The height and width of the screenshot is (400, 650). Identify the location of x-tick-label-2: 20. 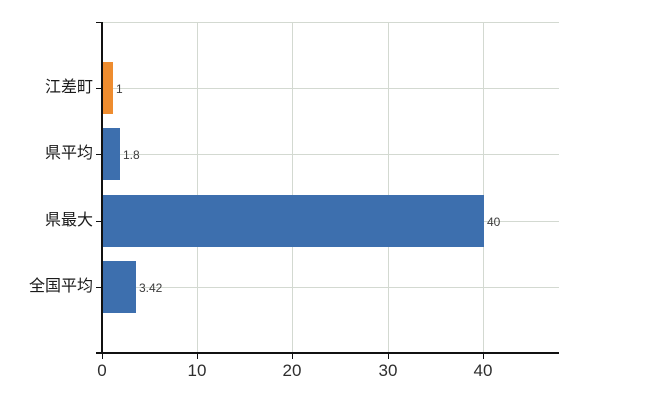
(292, 370).